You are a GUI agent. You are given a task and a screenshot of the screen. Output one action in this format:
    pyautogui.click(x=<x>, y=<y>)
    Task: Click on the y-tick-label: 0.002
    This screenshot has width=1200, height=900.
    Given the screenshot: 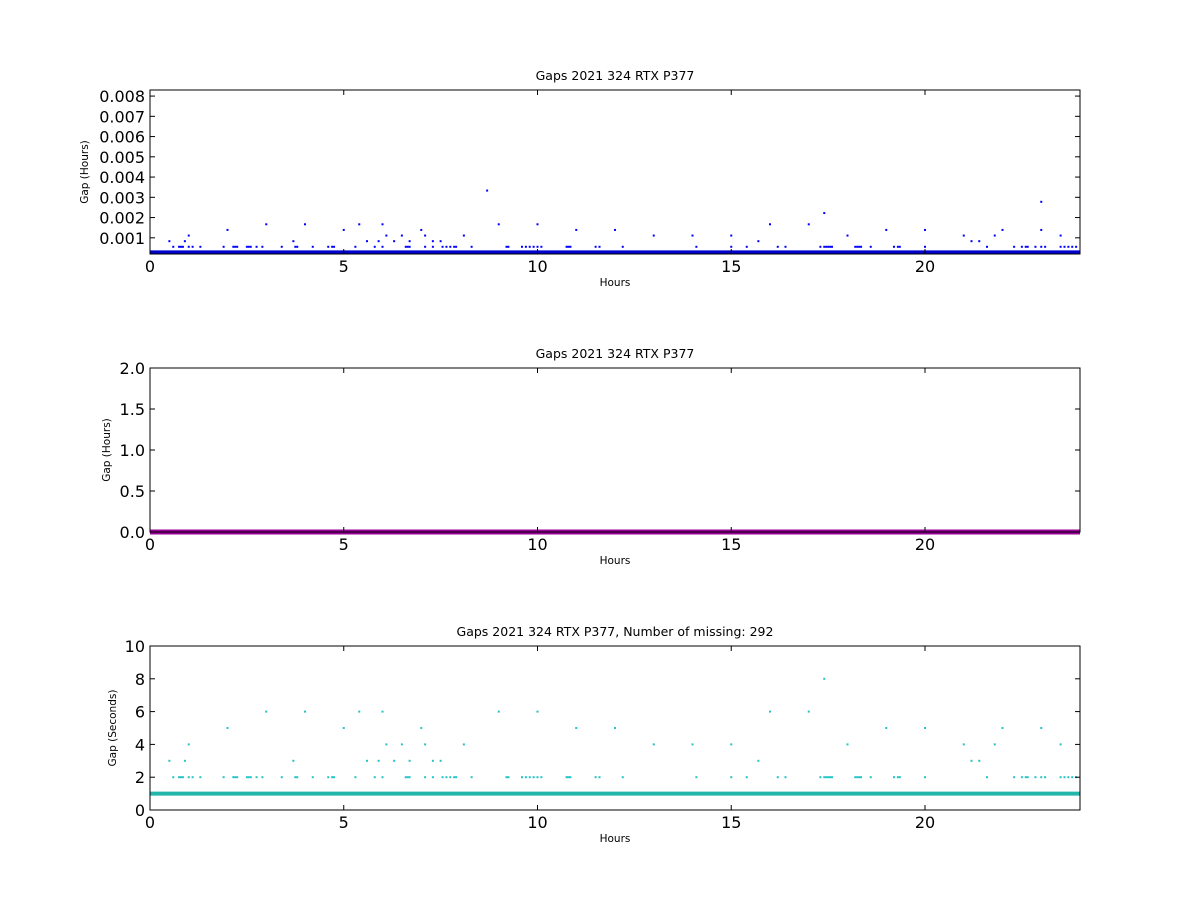 What is the action you would take?
    pyautogui.click(x=122, y=218)
    